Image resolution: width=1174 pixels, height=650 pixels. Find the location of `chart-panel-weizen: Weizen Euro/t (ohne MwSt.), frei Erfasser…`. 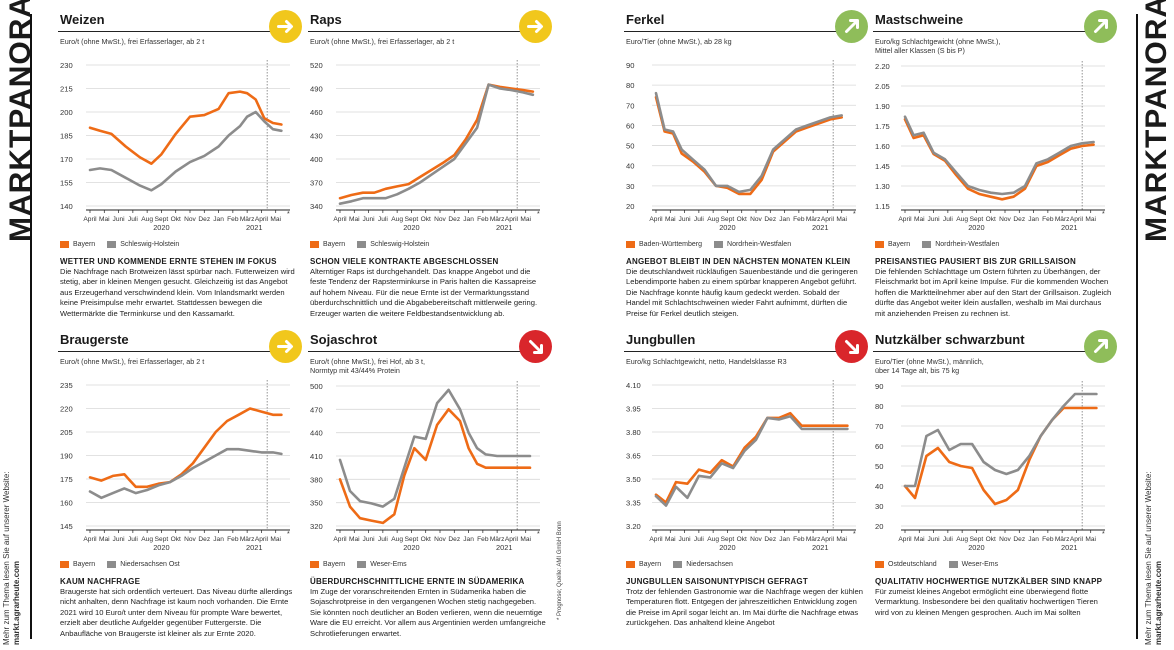

chart-panel-weizen: Weizen Euro/t (ohne MwSt.), frei Erfasser… is located at coordinates (180, 169).